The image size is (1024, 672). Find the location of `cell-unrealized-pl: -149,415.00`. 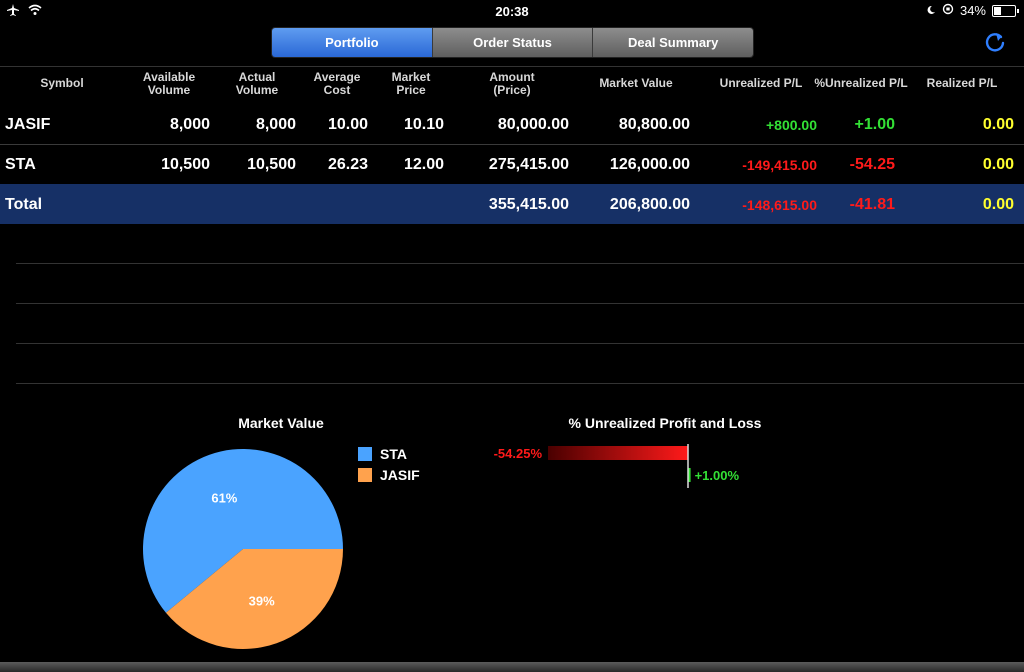

cell-unrealized-pl: -149,415.00 is located at coordinates (779, 165).